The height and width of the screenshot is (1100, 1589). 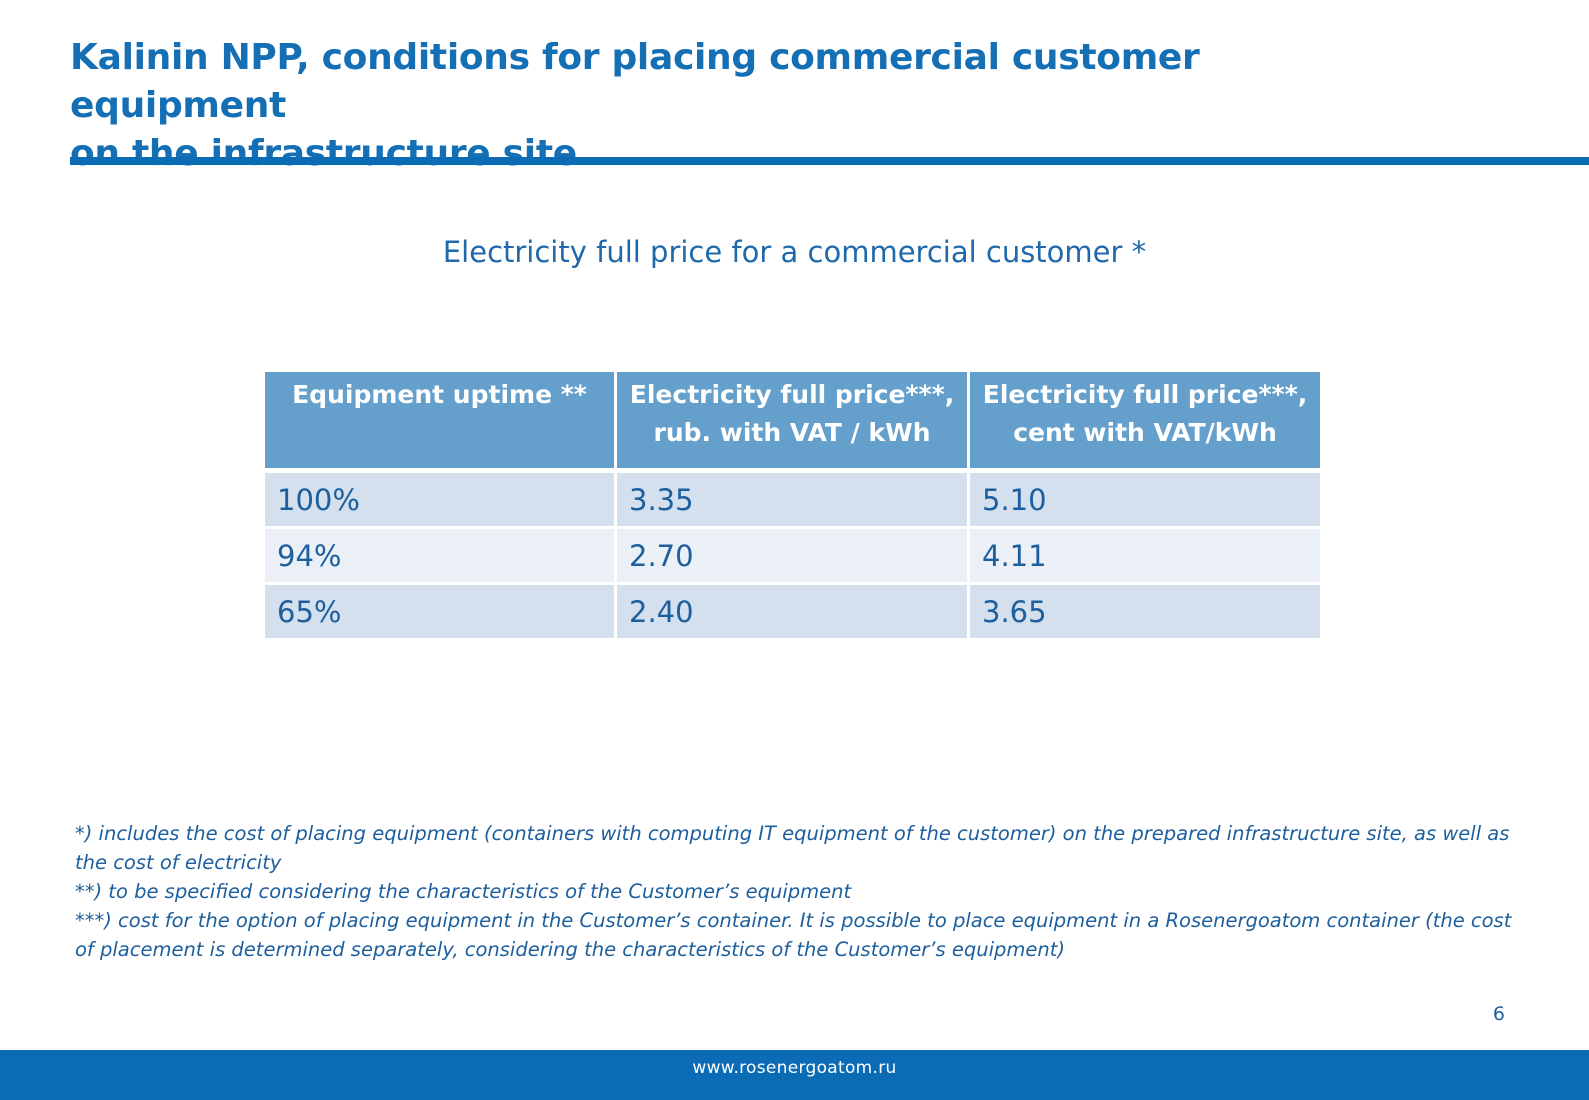 What do you see at coordinates (1145, 432) in the screenshot?
I see `header-price-cent-line2: cent with VAT/kWh` at bounding box center [1145, 432].